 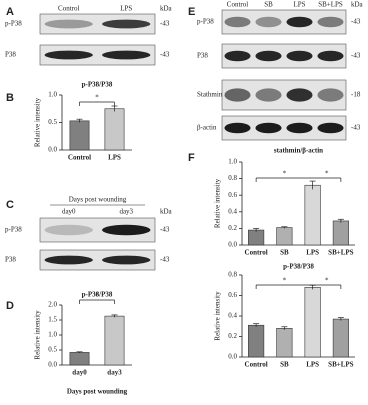 What do you see at coordinates (312, 365) in the screenshot?
I see `x-tick-label: LPS` at bounding box center [312, 365].